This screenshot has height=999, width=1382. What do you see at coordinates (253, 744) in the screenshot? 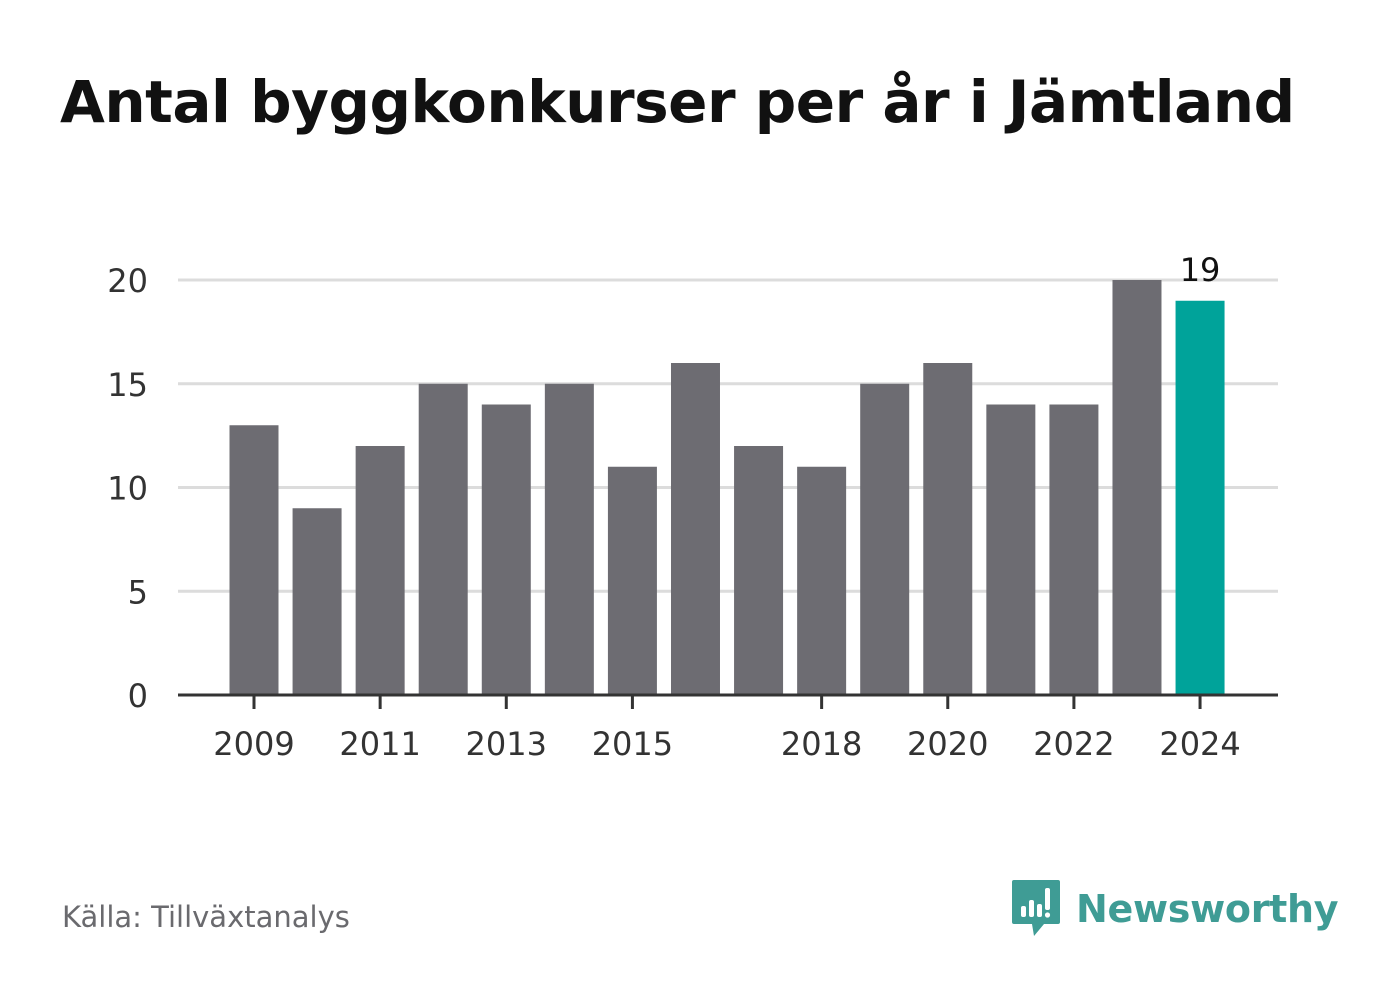
I see `x-tick-label: 2009` at bounding box center [253, 744].